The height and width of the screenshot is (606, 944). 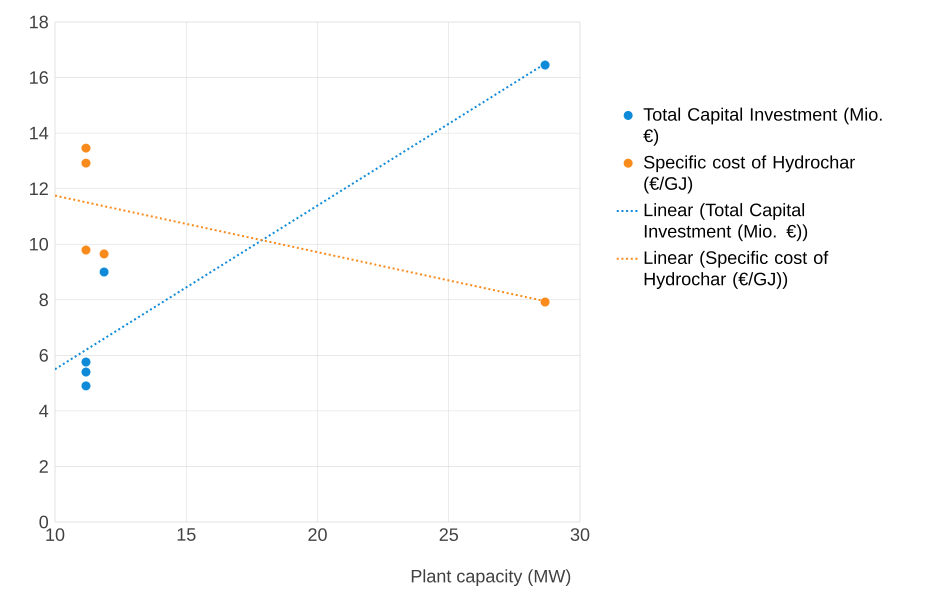 What do you see at coordinates (726, 222) in the screenshot?
I see `legend-label: Linear (Total Capital Investment (Mio. €))` at bounding box center [726, 222].